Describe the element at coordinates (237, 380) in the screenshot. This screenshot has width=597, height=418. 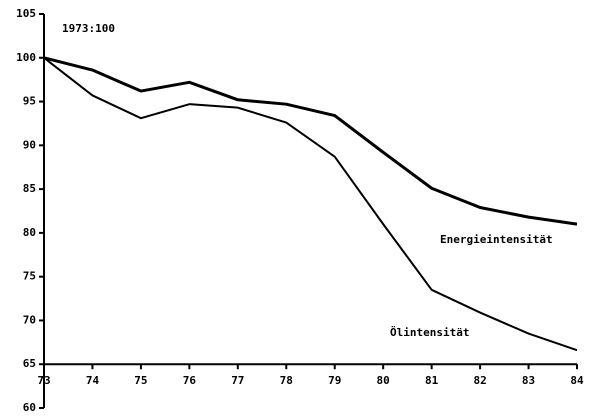
I see `x-tick-label: 77` at that location.